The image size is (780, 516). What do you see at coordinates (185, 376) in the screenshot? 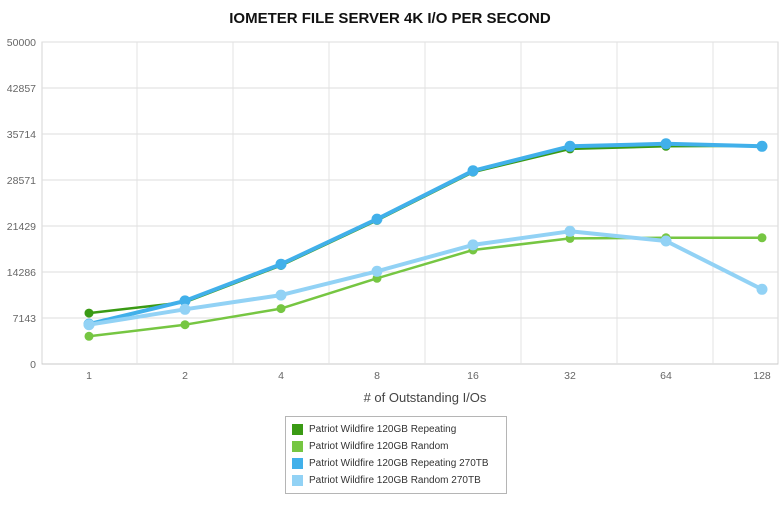
I see `x-tick-label: 2` at bounding box center [185, 376].